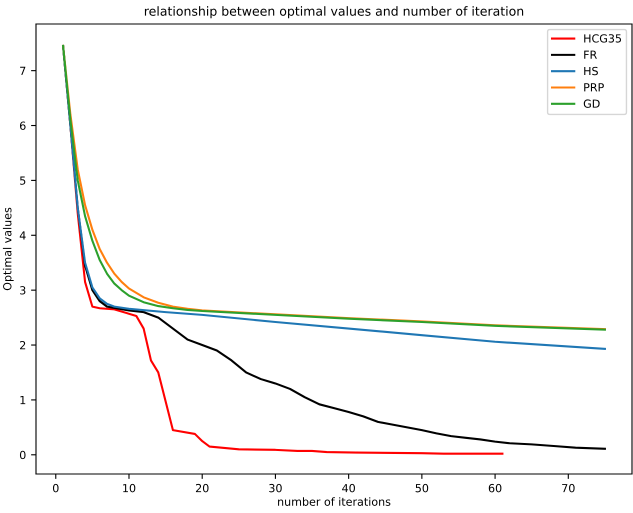 This screenshot has width=633, height=513. I want to click on legend-label: HCG35, so click(603, 38).